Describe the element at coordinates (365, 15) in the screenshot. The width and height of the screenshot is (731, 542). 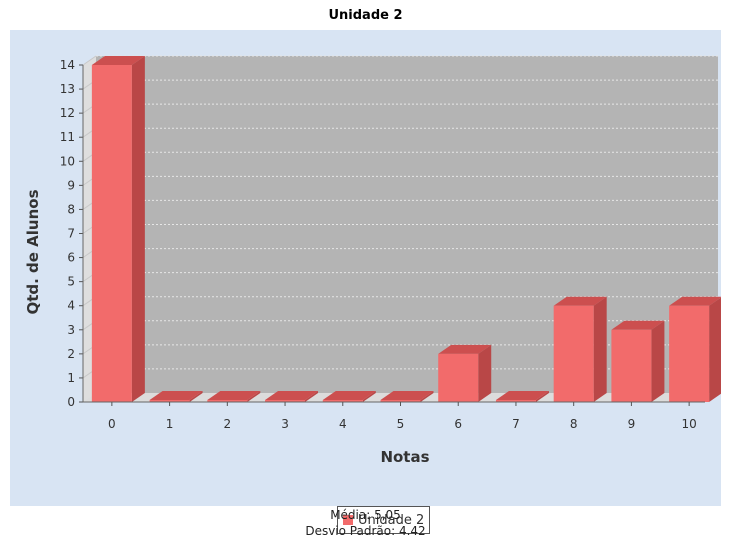
I see `chart-title: Unidade 2` at that location.